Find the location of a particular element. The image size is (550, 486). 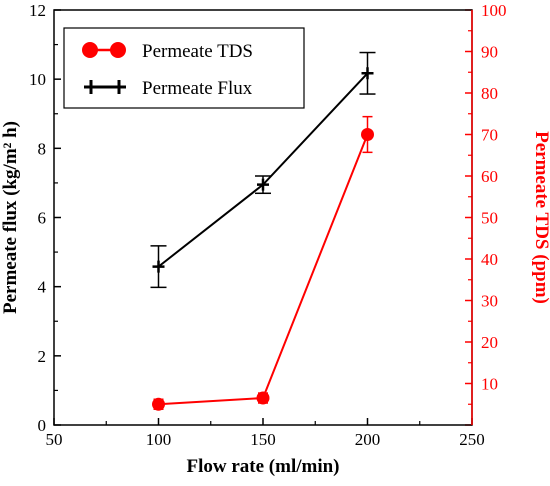

y-right-tick-label: 10 is located at coordinates (489, 384).